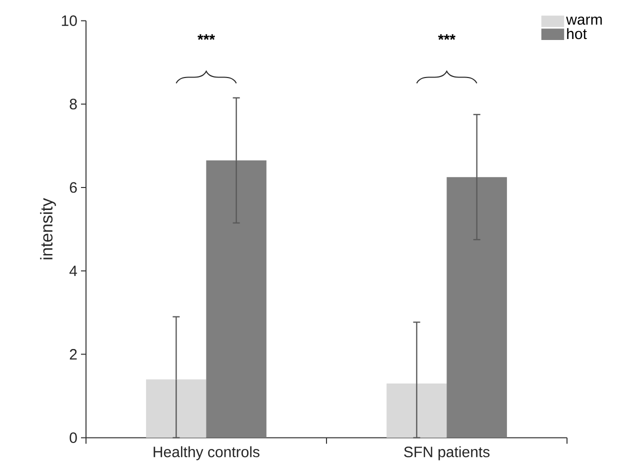 The width and height of the screenshot is (644, 469). Describe the element at coordinates (48, 229) in the screenshot. I see `y-axis-title: intensity` at that location.